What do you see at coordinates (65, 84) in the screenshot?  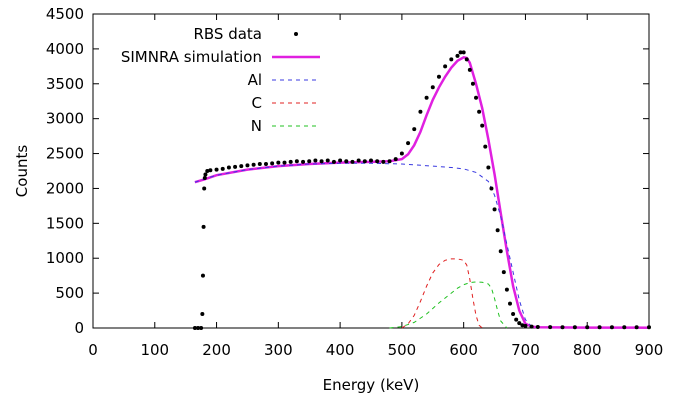 I see `y-tick-label: 3500` at bounding box center [65, 84].